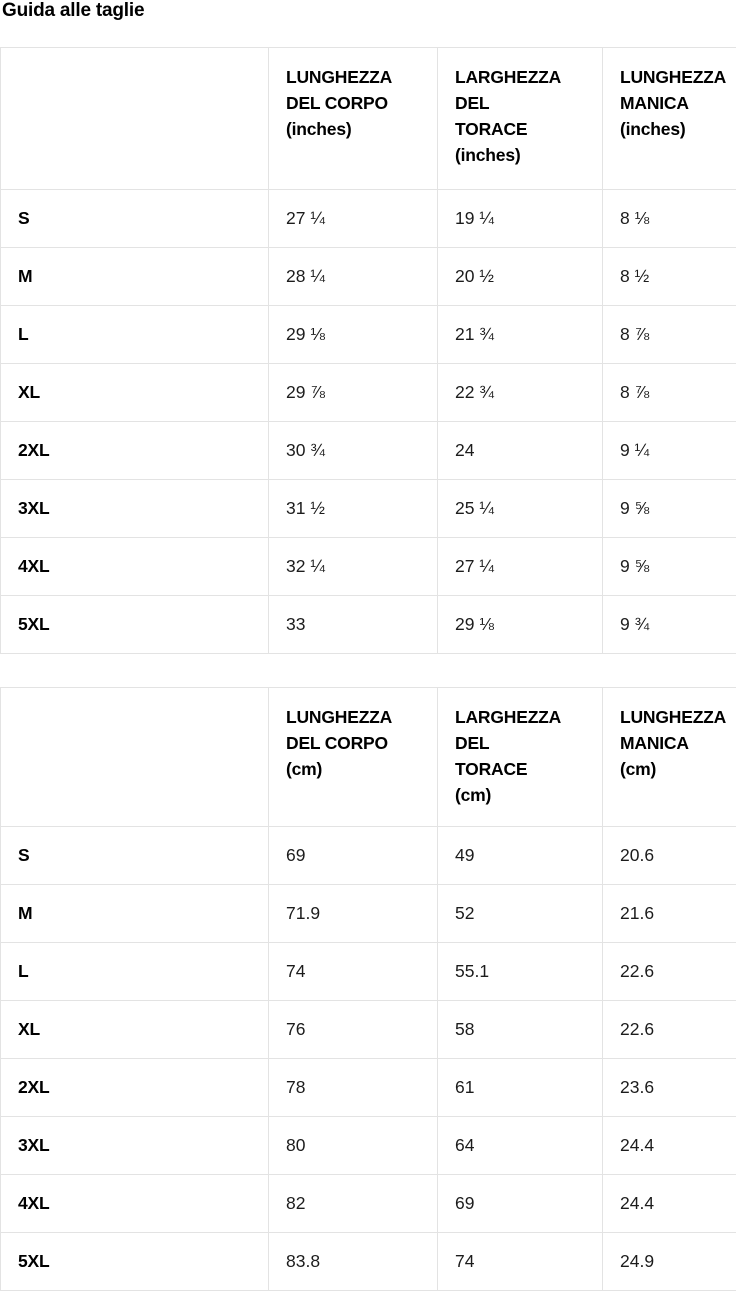 The width and height of the screenshot is (736, 1294). Describe the element at coordinates (353, 1029) in the screenshot. I see `size-value: 76` at that location.